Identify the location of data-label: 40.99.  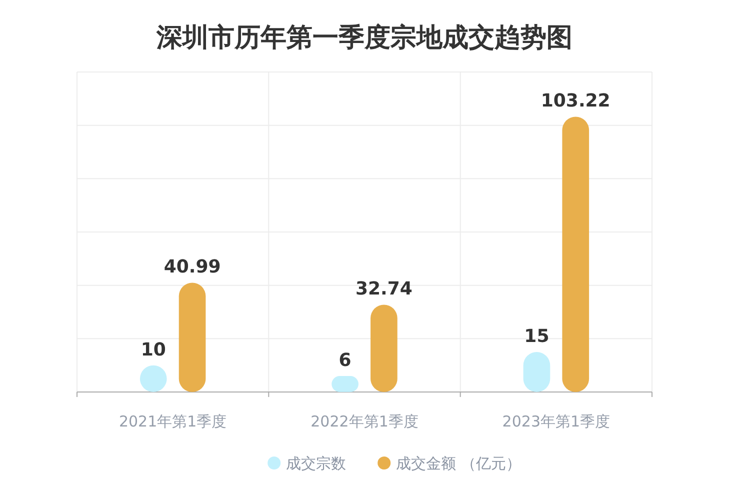
(192, 267).